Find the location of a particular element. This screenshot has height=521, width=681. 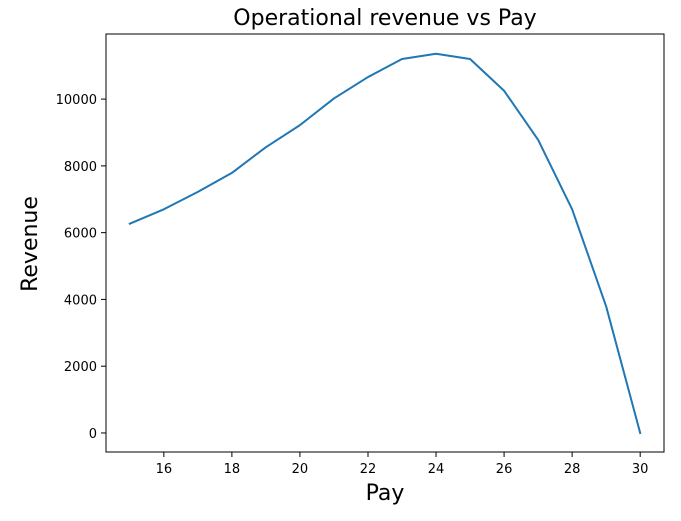

y-axis-title: Revenue is located at coordinates (30, 244).